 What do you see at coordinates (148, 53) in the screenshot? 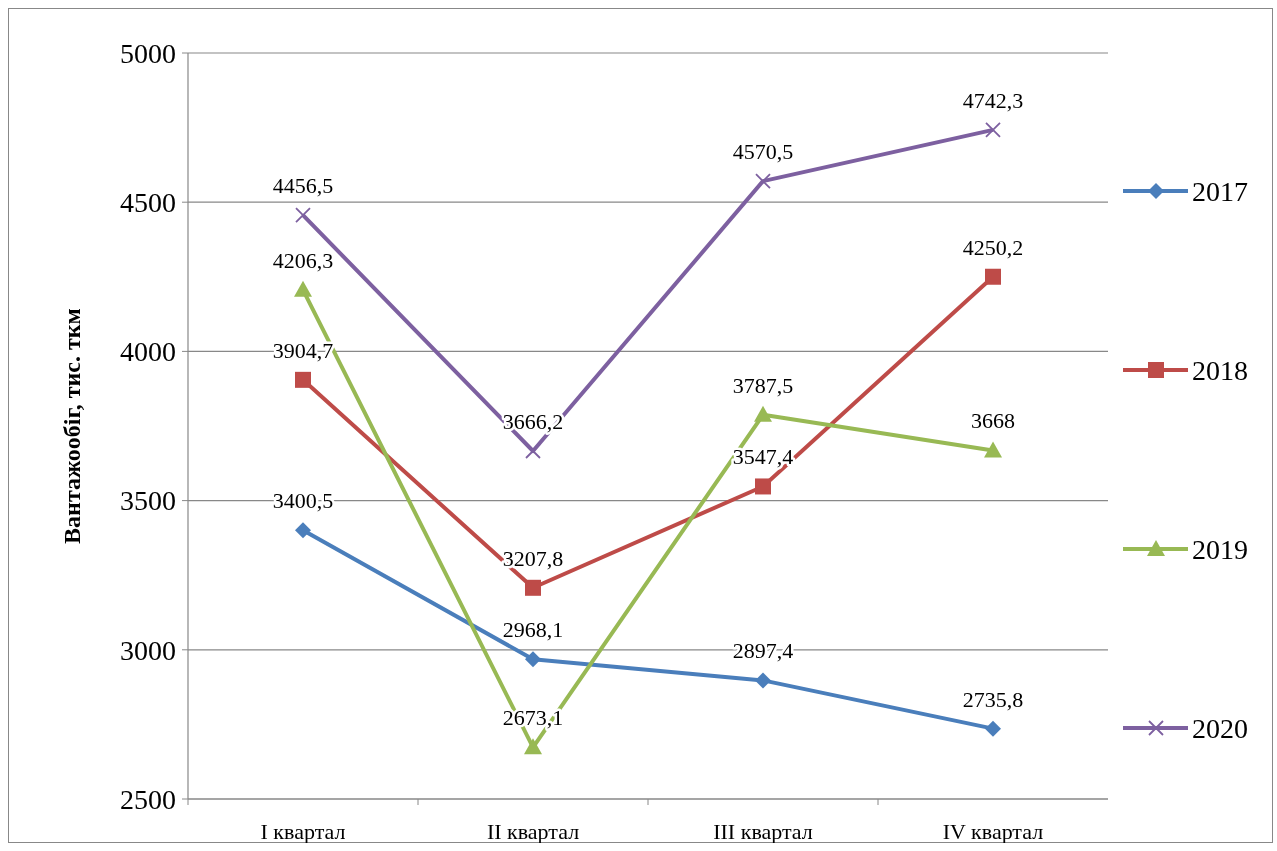
I see `y-tick-label: 5000` at bounding box center [148, 53].